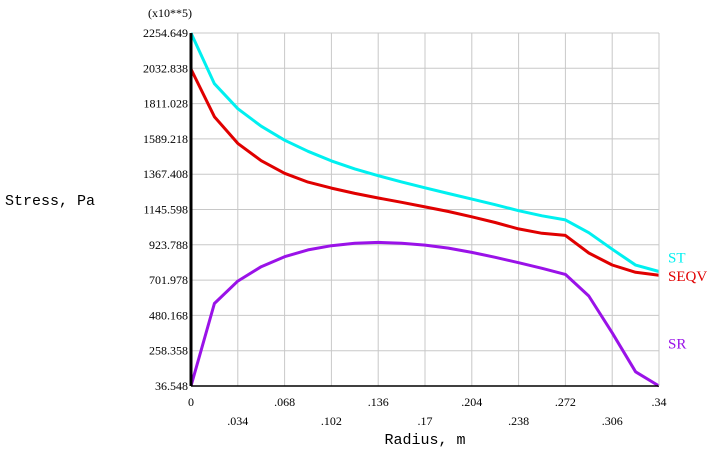  What do you see at coordinates (168, 280) in the screenshot?
I see `y-tick-label: 701.978` at bounding box center [168, 280].